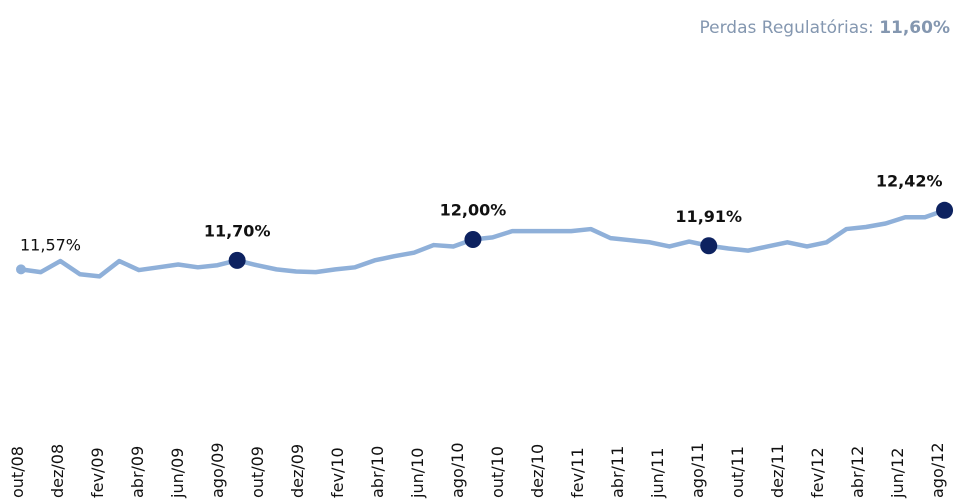 The width and height of the screenshot is (957, 503). What do you see at coordinates (737, 472) in the screenshot?
I see `x-tick-label: out/11` at bounding box center [737, 472].